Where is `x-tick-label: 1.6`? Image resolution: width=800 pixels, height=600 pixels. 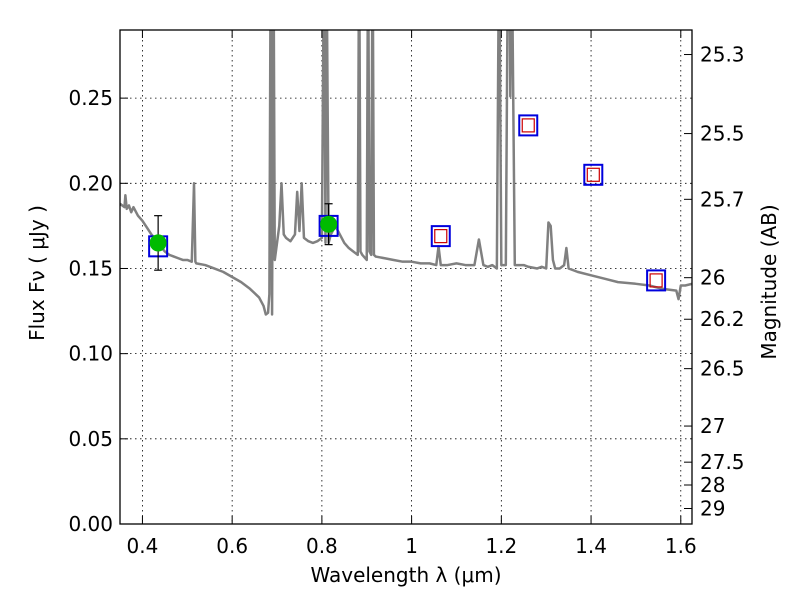 x-tick-label: 1.6 is located at coordinates (681, 546).